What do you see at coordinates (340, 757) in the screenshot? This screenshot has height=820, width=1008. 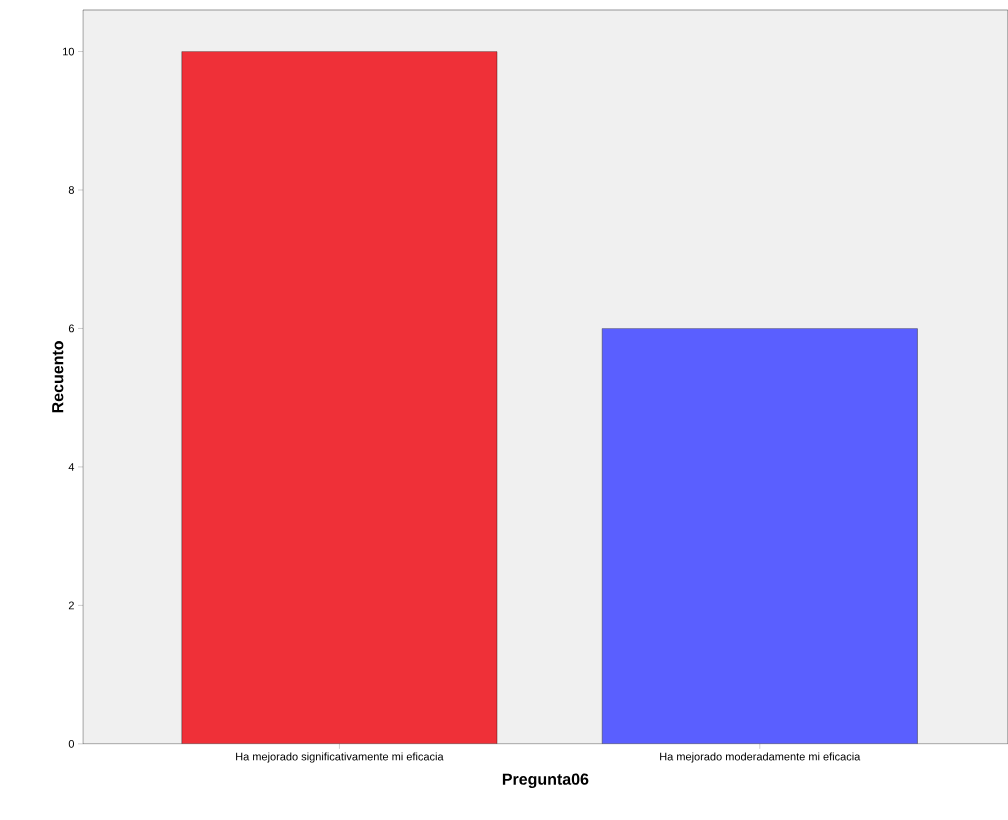 I see `x-tick-label: Ha mejorado significativamente mi eficacia` at bounding box center [340, 757].